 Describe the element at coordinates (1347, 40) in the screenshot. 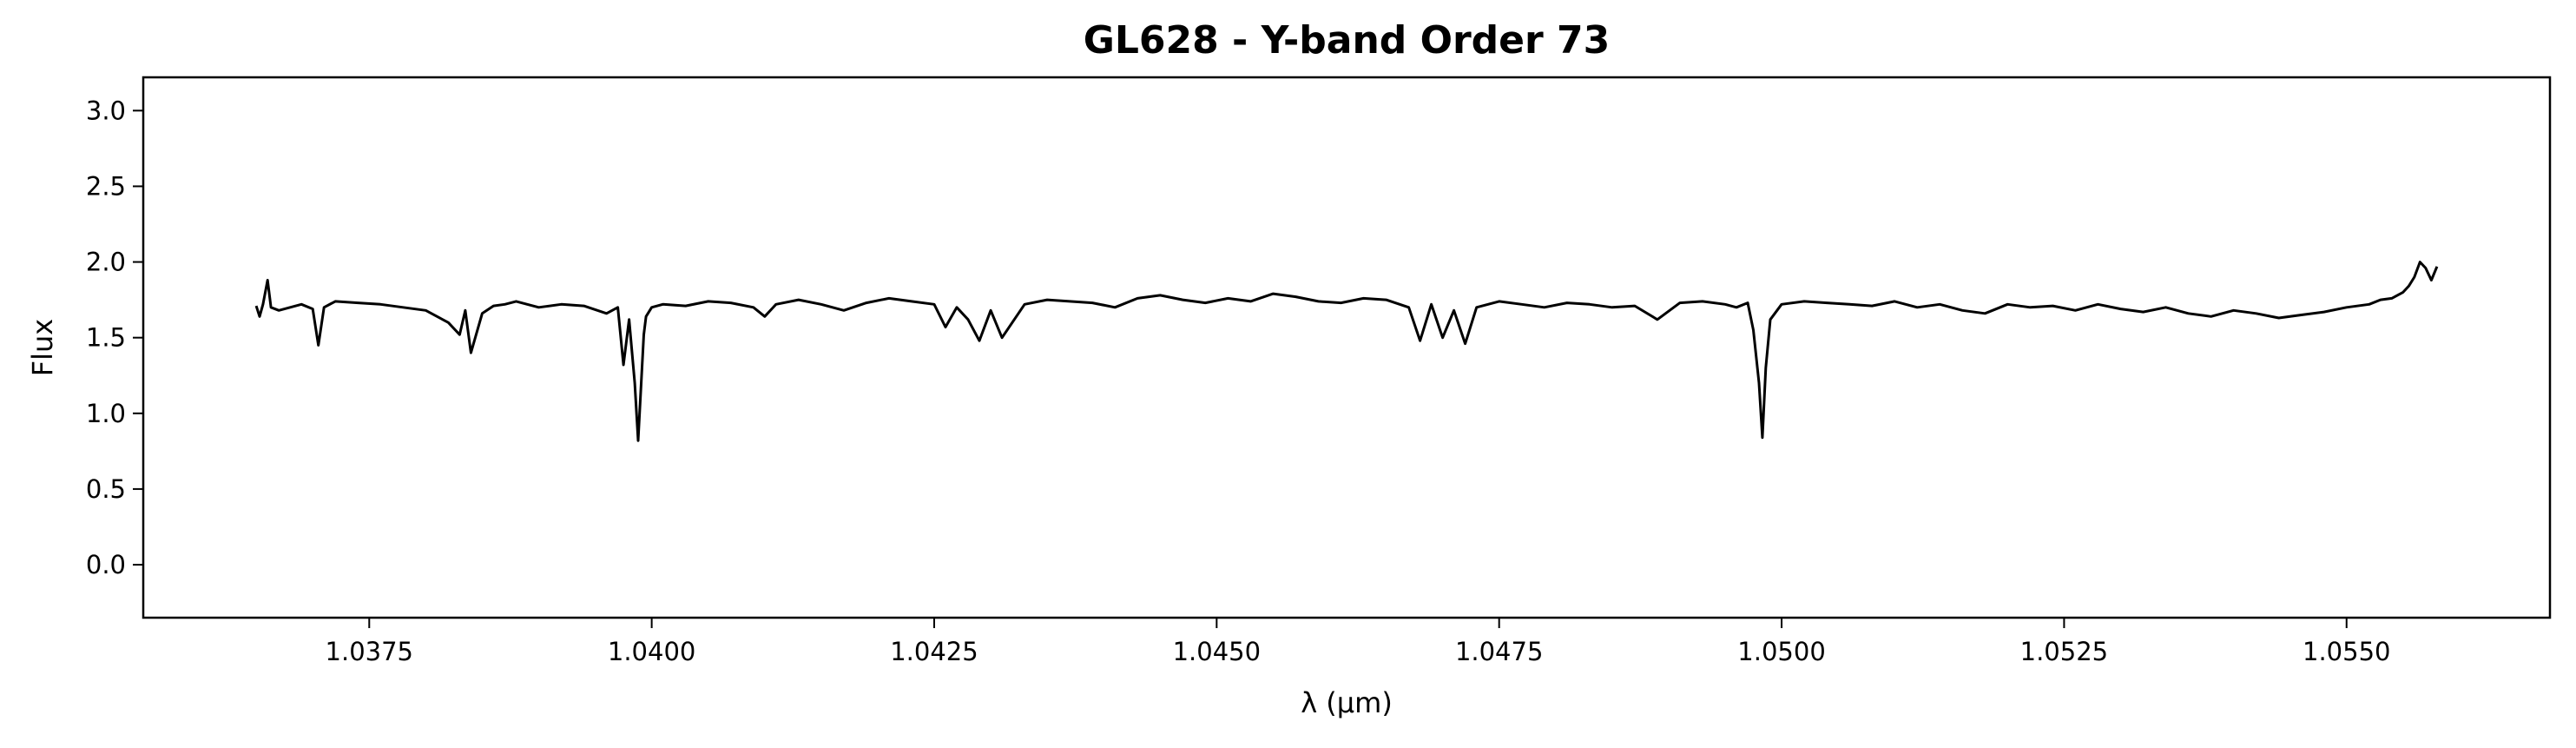

I see `chart-title: GL628 - Y-band Order 73` at that location.